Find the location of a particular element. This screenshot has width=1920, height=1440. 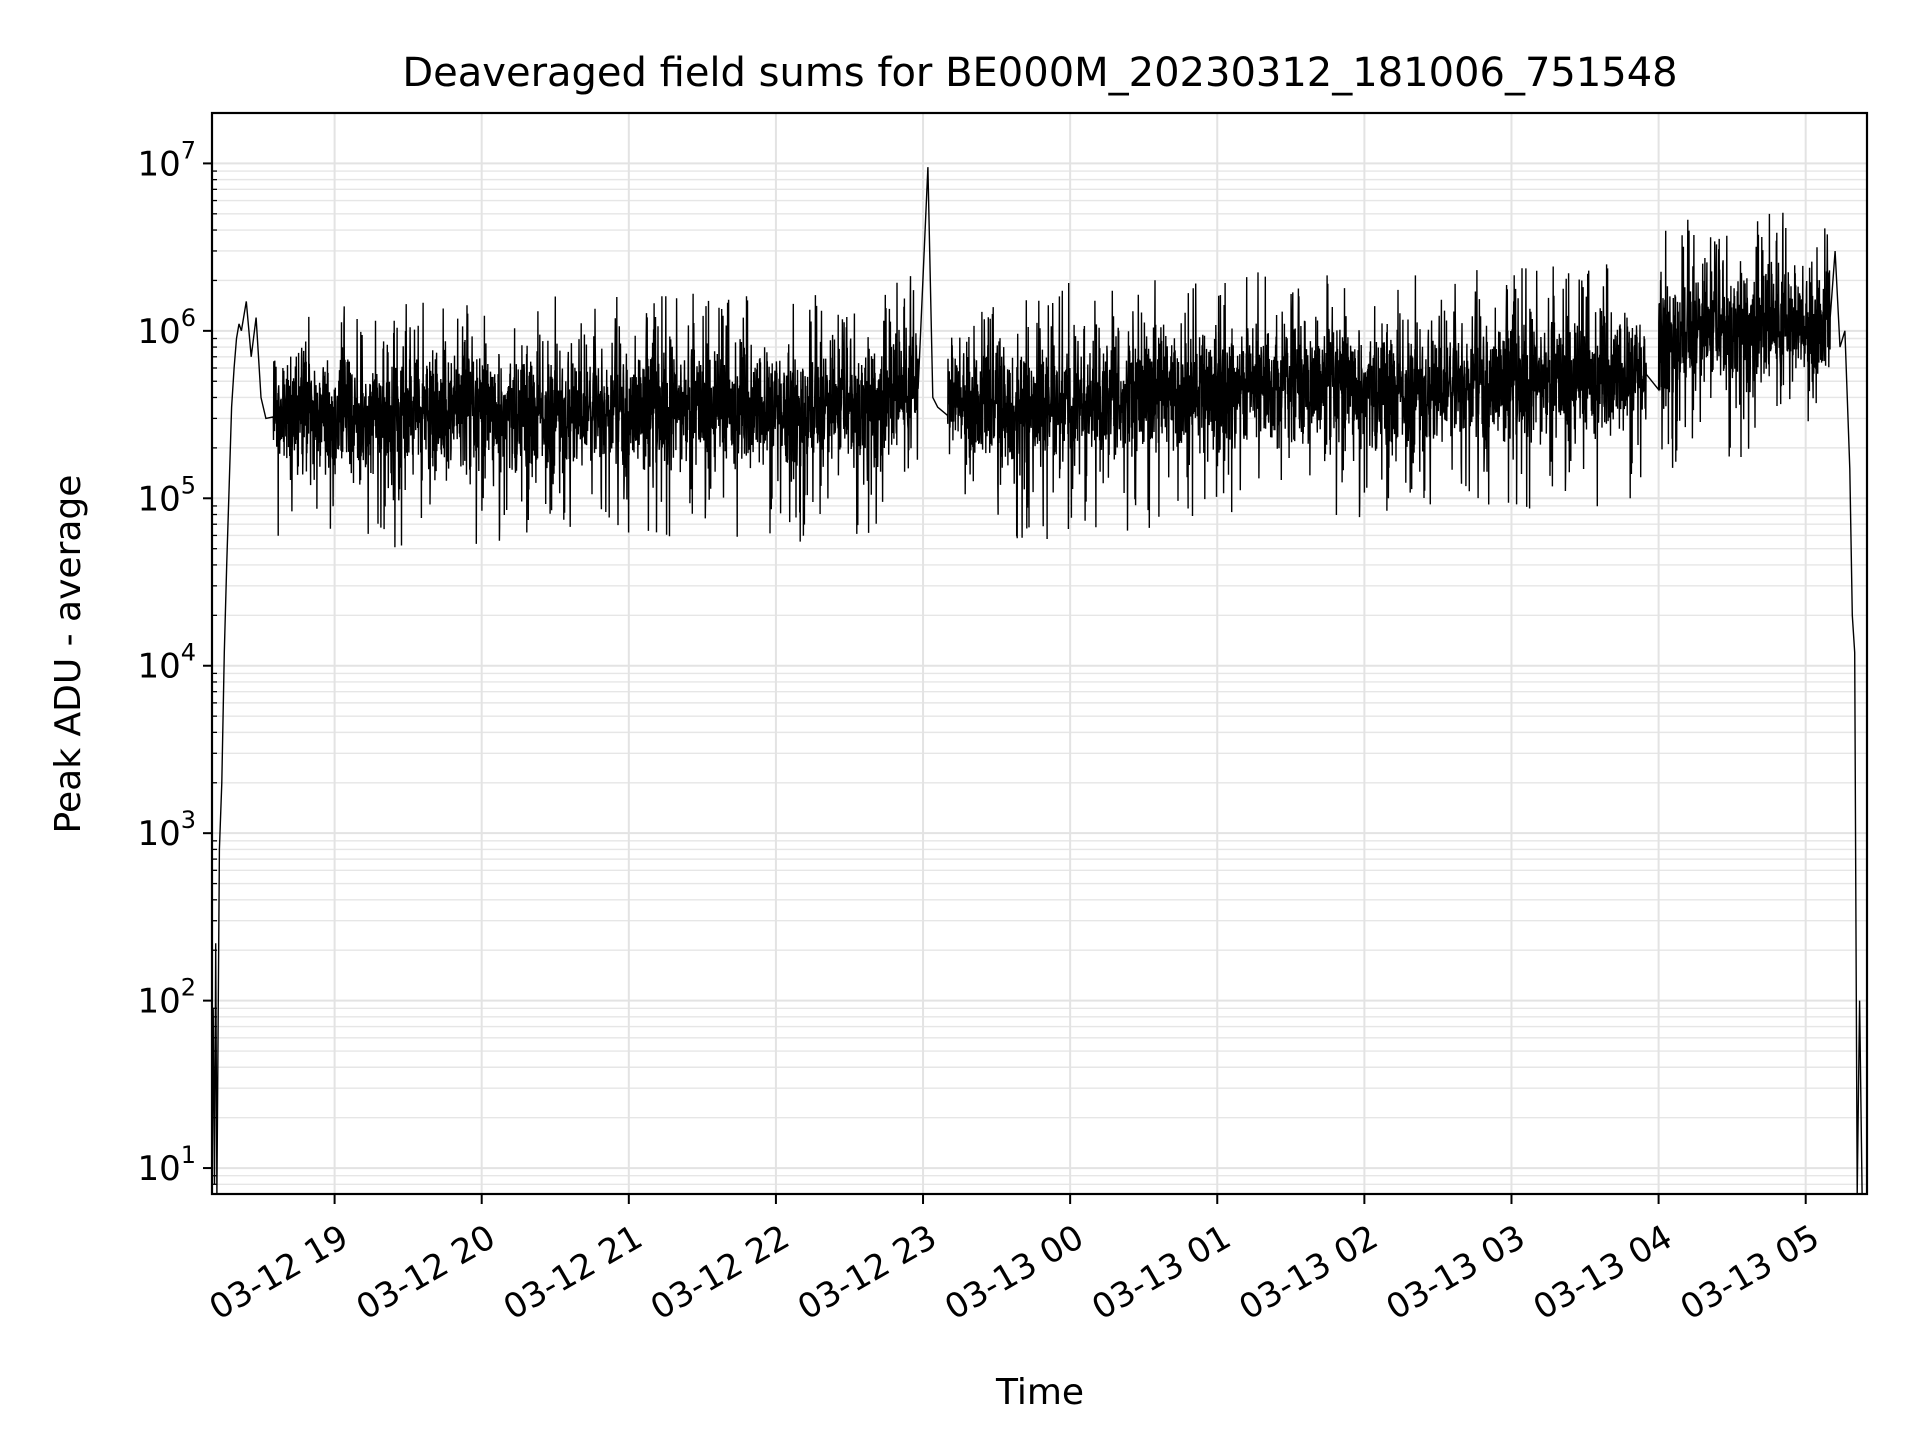

y-tick-label: 10⁷ is located at coordinates (166, 160).